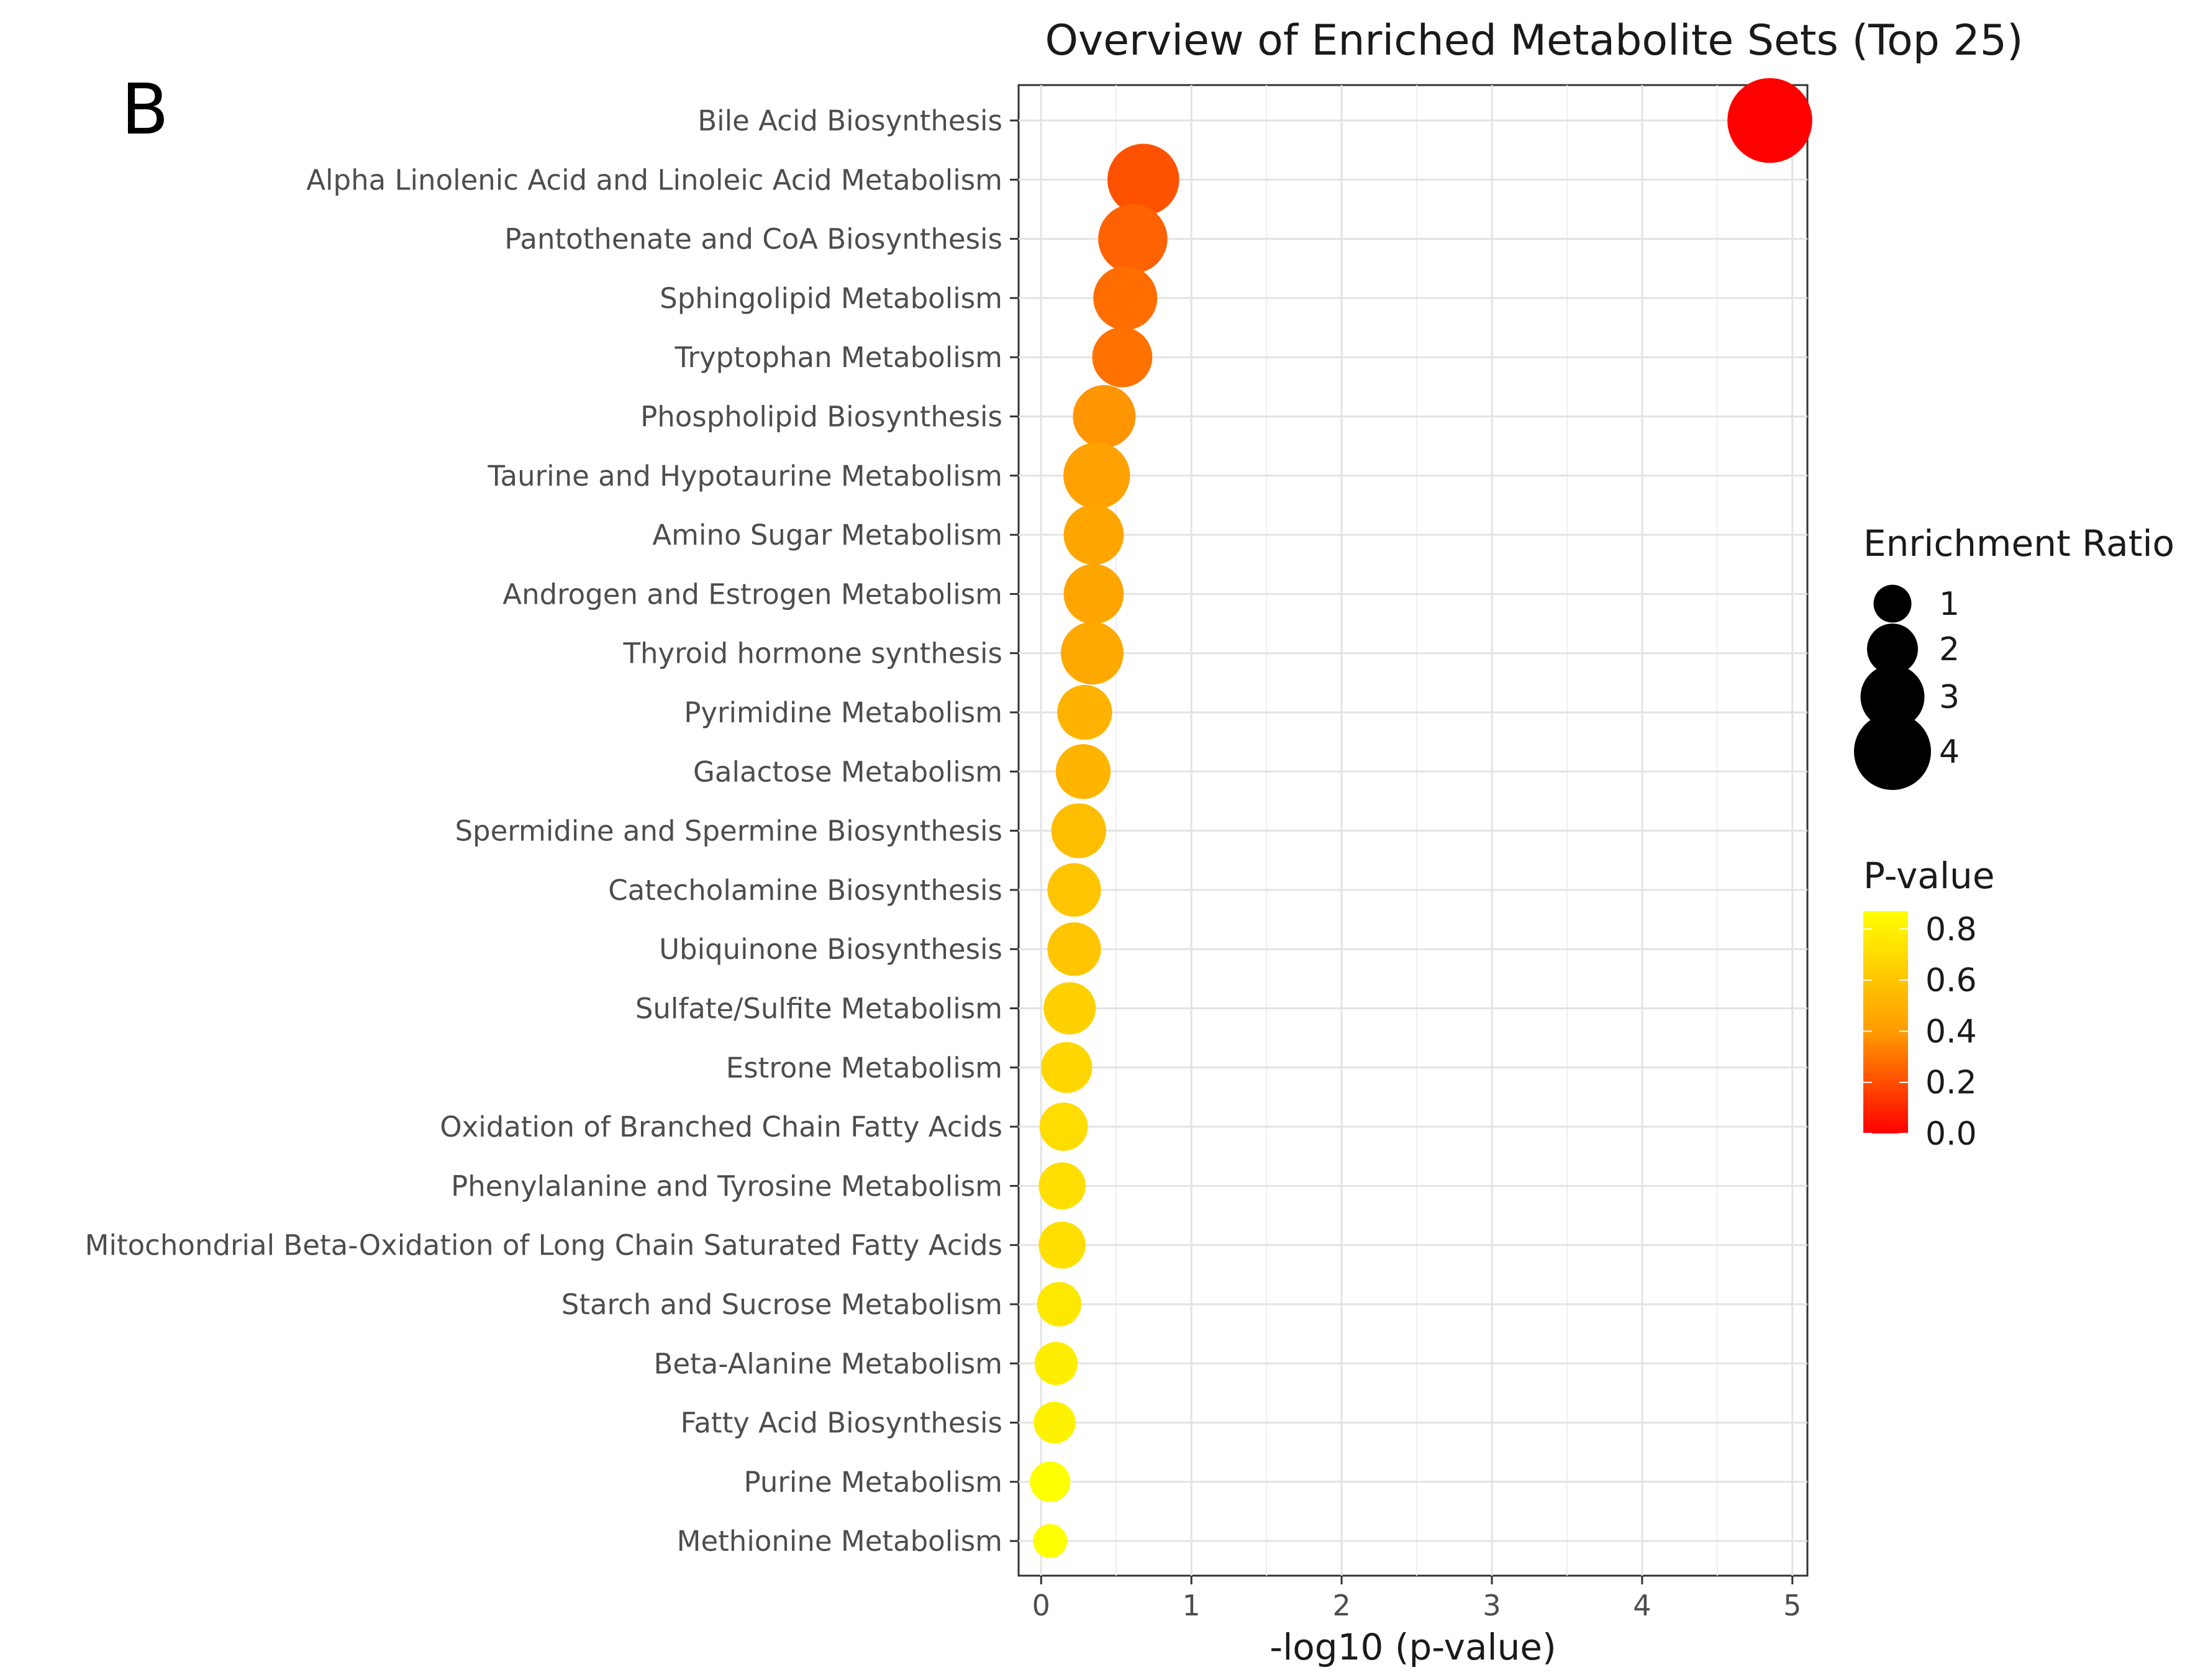 Image resolution: width=2208 pixels, height=1680 pixels. Describe the element at coordinates (840, 1541) in the screenshot. I see `y-tick-label: Methionine Metabolism` at that location.